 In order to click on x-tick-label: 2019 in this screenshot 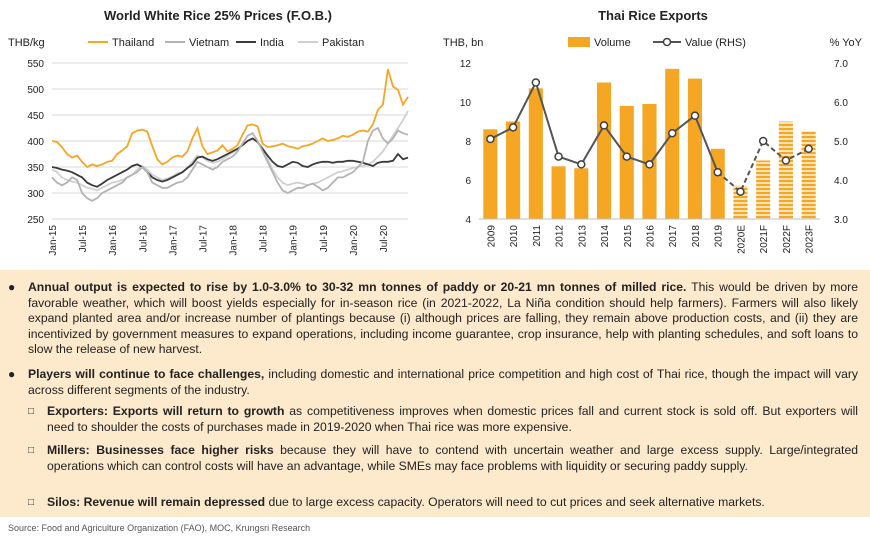, I will do `click(719, 236)`.